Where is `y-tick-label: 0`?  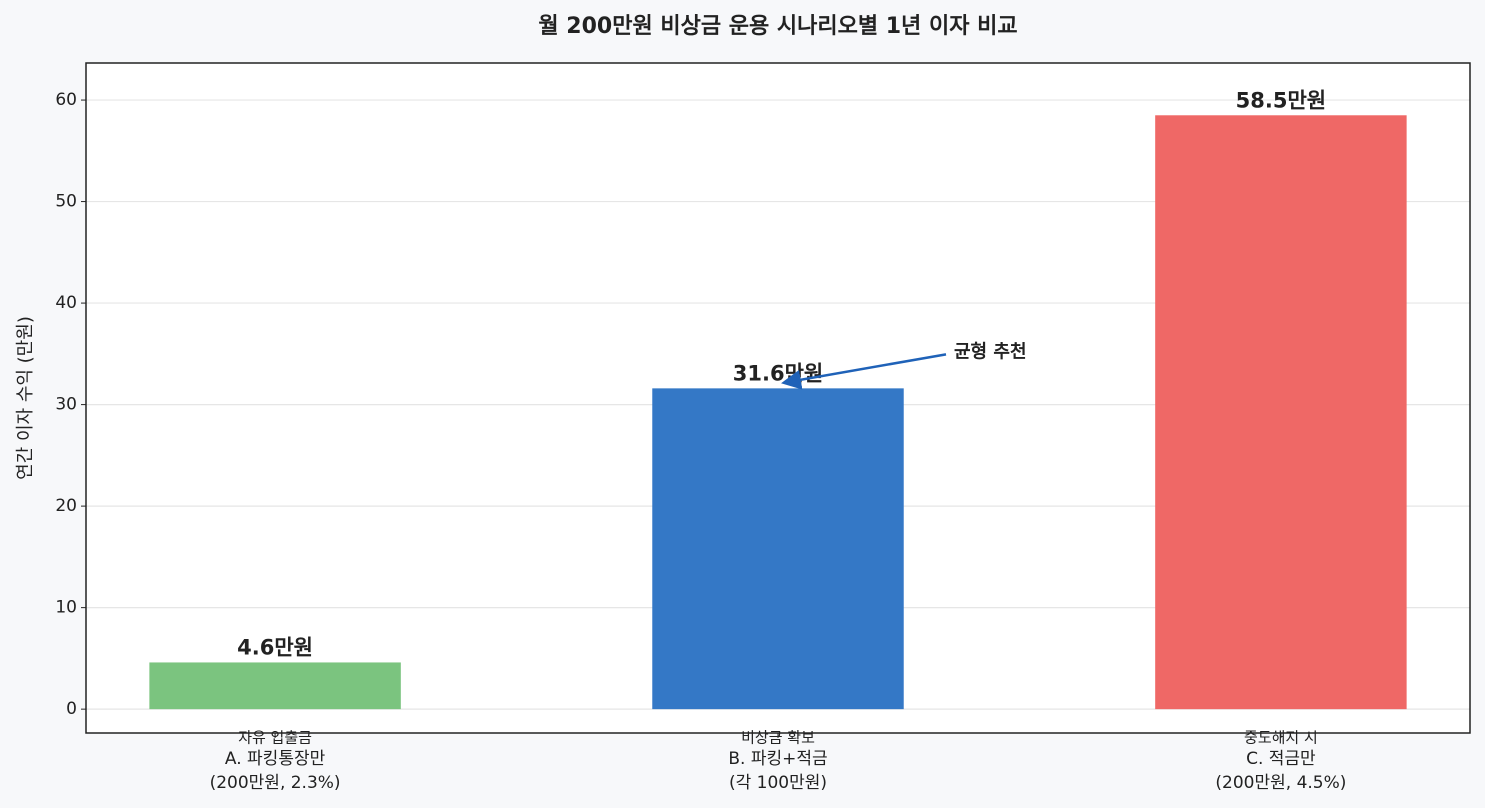 y-tick-label: 0 is located at coordinates (71, 709).